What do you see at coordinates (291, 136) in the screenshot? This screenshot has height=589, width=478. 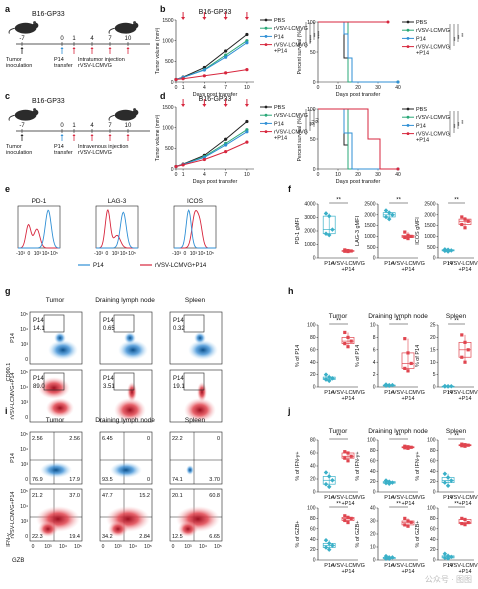 I see `legend-entry: rVSV-LCMVG+P14` at bounding box center [291, 136].